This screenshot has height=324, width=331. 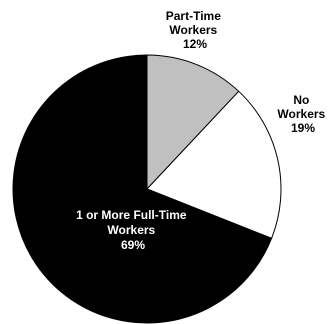 What do you see at coordinates (193, 16) in the screenshot?
I see `slice-label-part-time-line-1: Part-Time` at bounding box center [193, 16].